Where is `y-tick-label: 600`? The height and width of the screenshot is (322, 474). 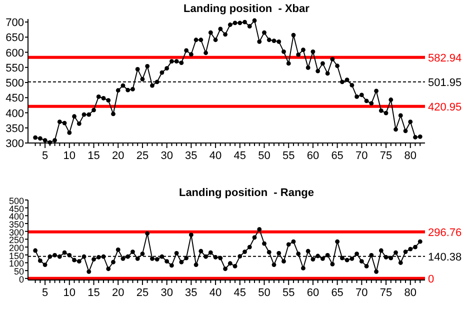
y-tick-label: 600 is located at coordinates (15, 53).